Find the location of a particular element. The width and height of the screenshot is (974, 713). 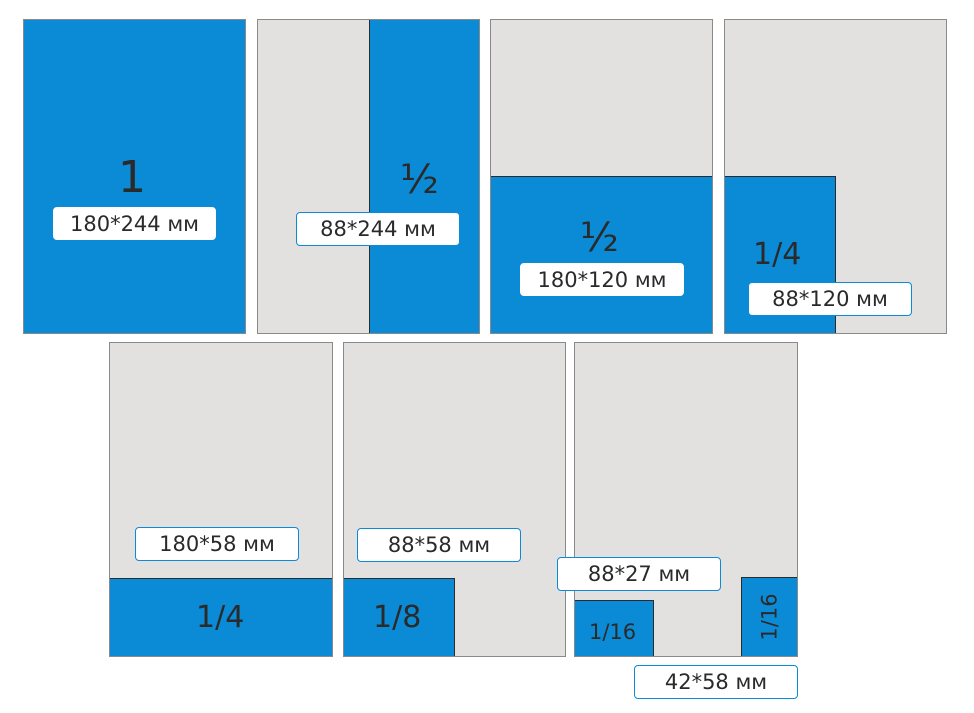

ad-block-sixteenth-vertical is located at coordinates (769, 616).